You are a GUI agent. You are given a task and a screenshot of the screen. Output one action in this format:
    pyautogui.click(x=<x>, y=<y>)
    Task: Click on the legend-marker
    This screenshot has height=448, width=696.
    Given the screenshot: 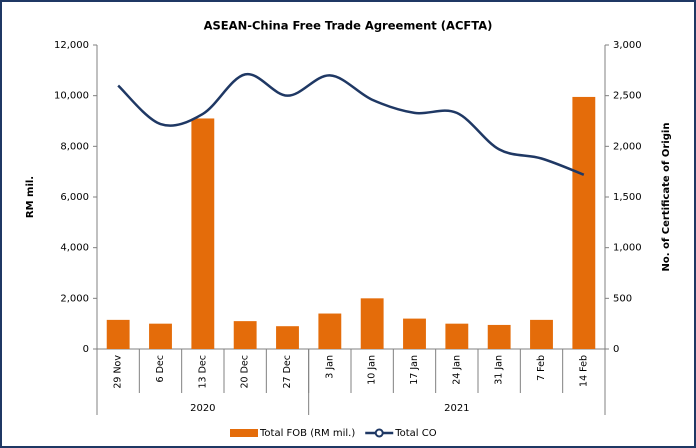 What is the action you would take?
    pyautogui.click(x=379, y=433)
    